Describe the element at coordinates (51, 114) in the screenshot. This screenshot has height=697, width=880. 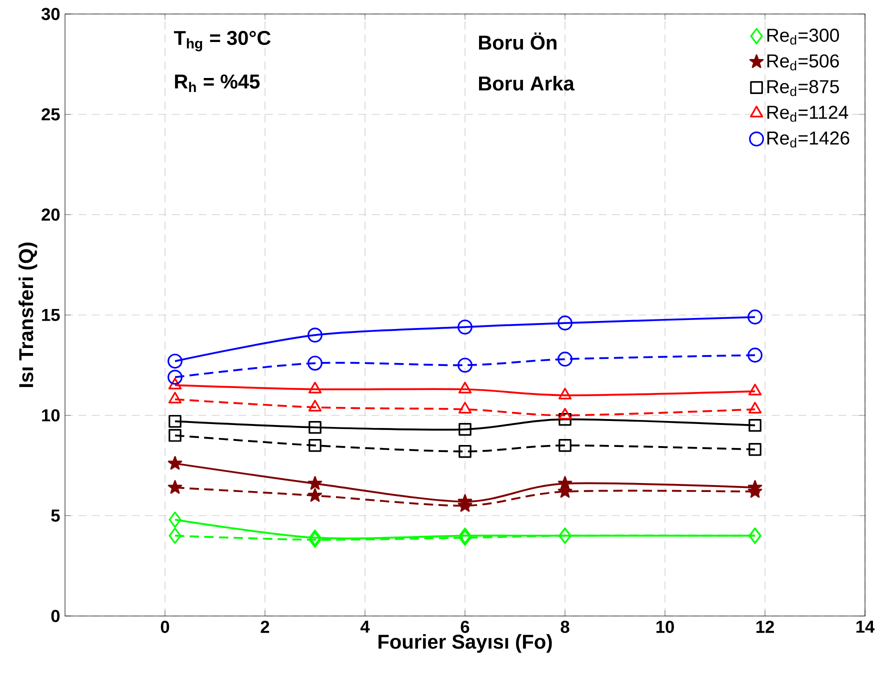
I see `y-tick-label: 25` at that location.